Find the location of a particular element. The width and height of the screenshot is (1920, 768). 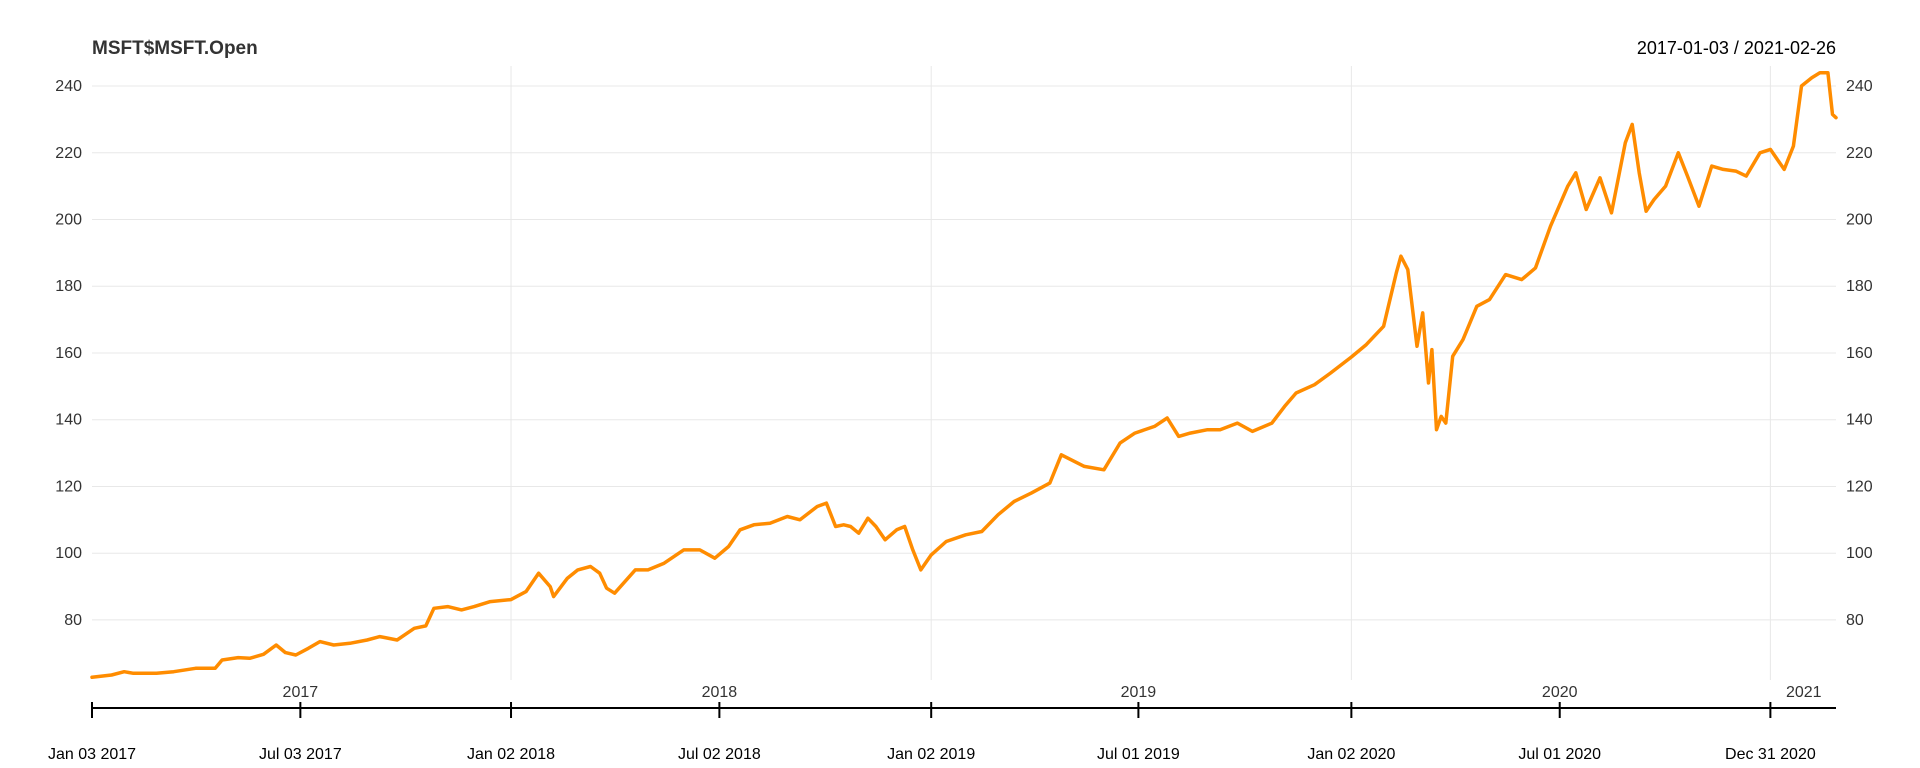

year-label: 2019 is located at coordinates (1139, 692).